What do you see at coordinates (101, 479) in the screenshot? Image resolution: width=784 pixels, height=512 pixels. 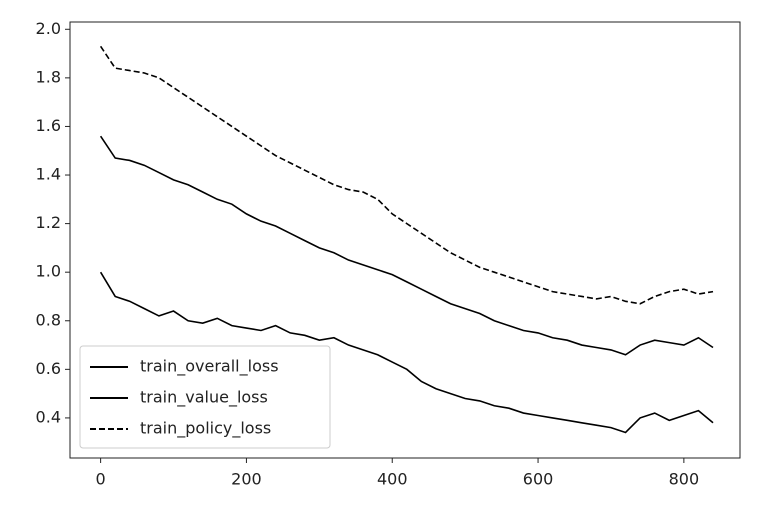 I see `x-tick-label: 0` at bounding box center [101, 479].